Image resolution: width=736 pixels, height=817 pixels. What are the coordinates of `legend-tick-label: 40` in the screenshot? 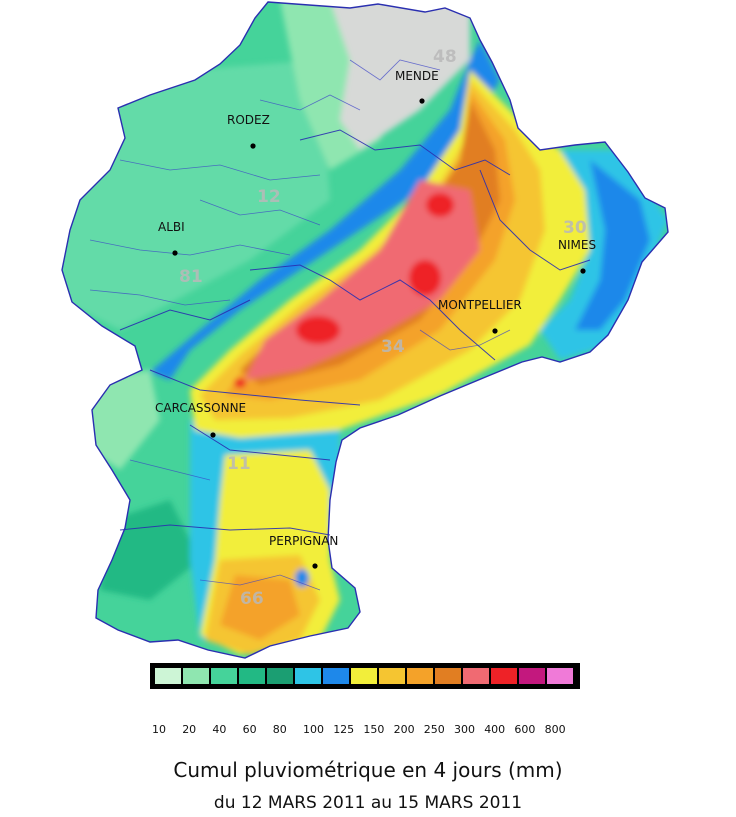 It's located at (219, 729).